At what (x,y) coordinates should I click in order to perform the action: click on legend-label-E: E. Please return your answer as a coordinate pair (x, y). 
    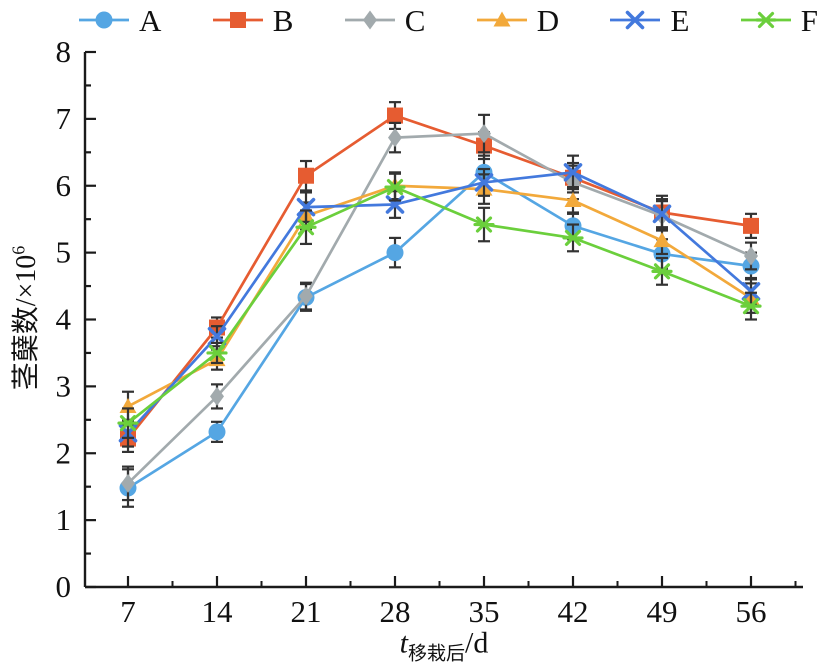
    Looking at the image, I should click on (680, 20).